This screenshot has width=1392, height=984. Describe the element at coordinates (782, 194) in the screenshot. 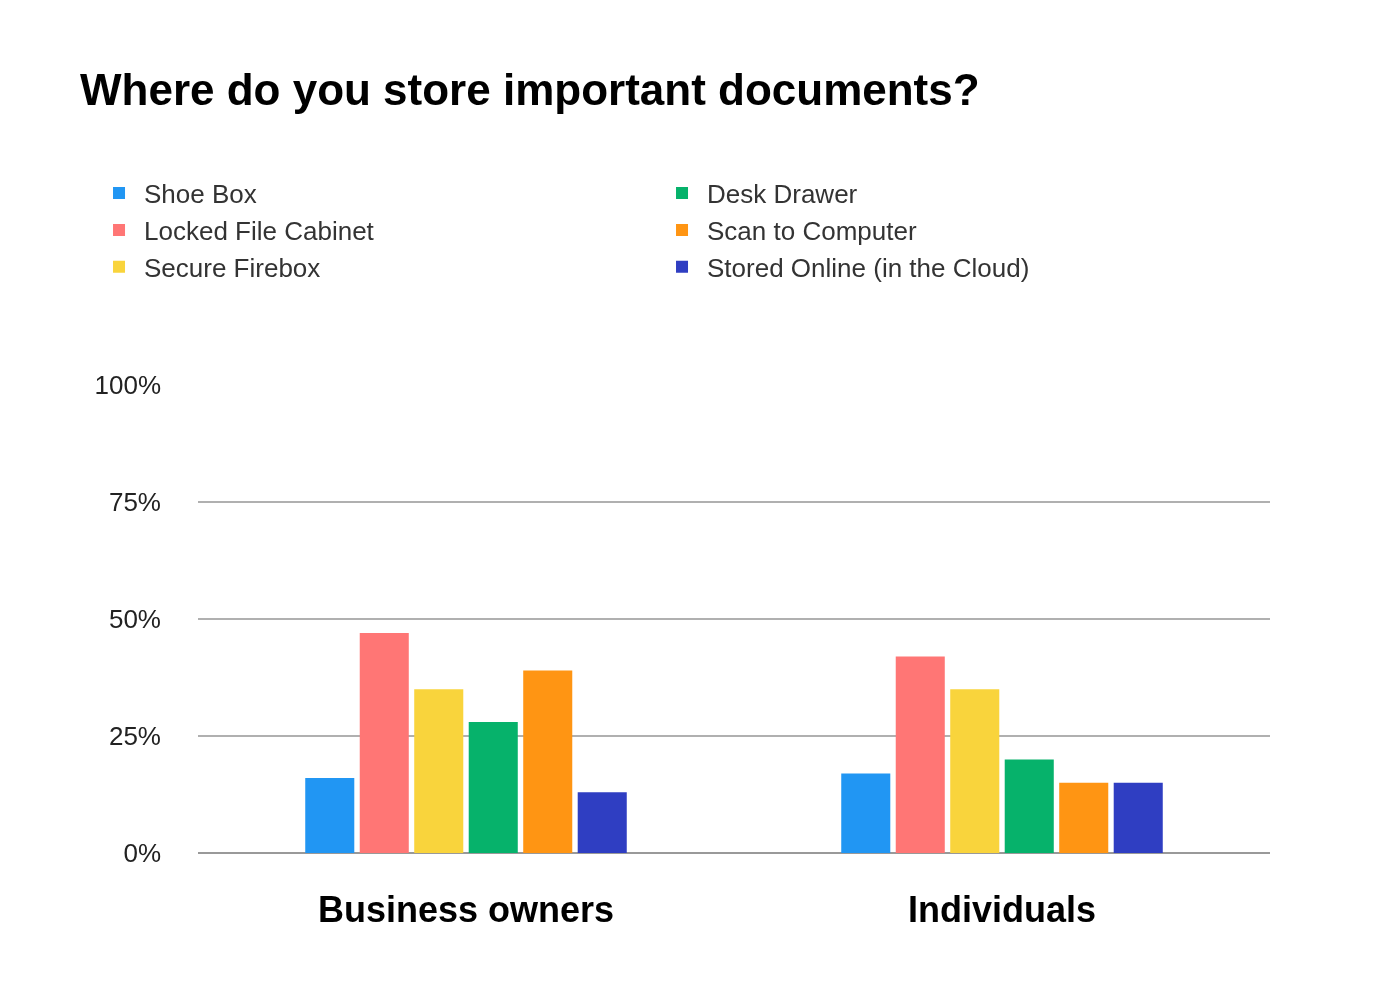

I see `legend-label: Desk Drawer` at that location.